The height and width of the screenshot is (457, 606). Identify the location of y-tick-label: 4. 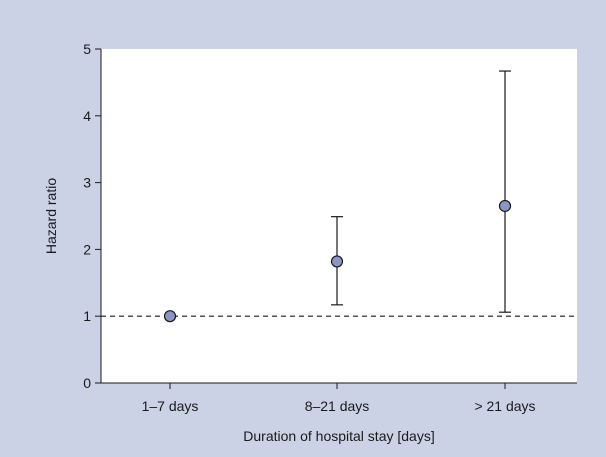
(87, 116).